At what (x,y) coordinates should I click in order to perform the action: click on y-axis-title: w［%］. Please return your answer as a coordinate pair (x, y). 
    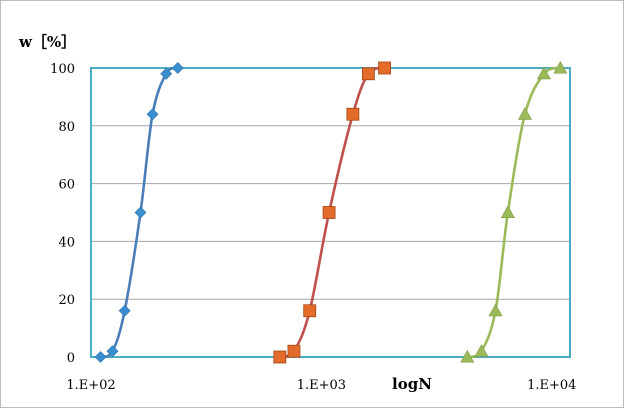
    Looking at the image, I should click on (47, 42).